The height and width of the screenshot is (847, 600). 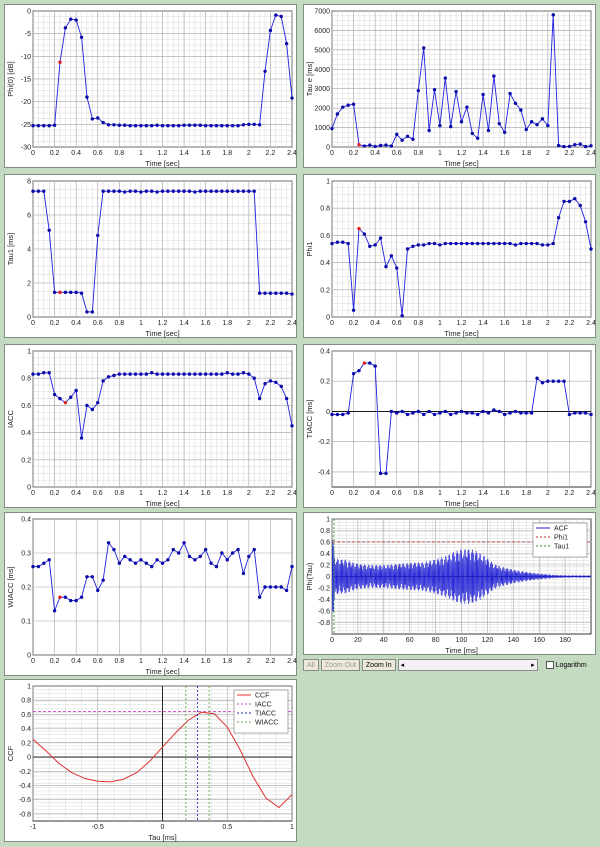 What do you see at coordinates (162, 503) in the screenshot?
I see `x-axis-label: Time [sec]` at bounding box center [162, 503].